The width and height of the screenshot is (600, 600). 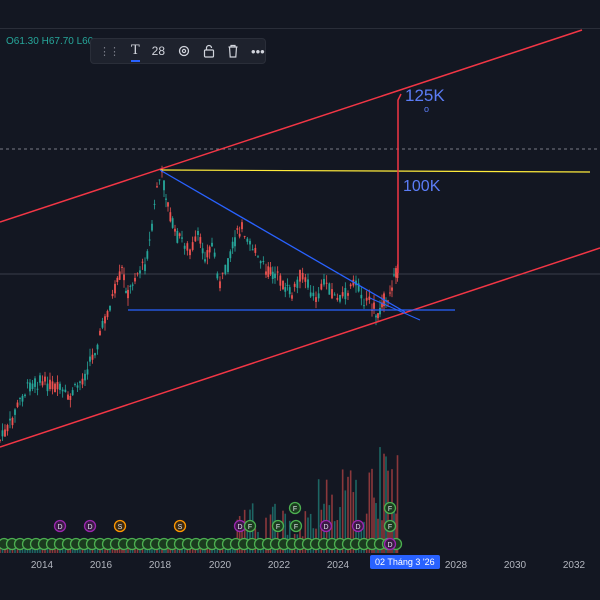 I want to click on target-label-100k: 100K, so click(x=422, y=186).